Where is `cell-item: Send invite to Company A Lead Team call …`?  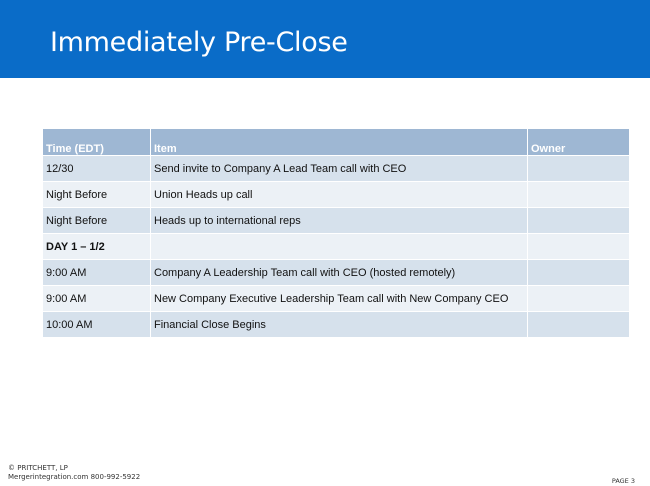
cell-item: Send invite to Company A Lead Team call … is located at coordinates (339, 168).